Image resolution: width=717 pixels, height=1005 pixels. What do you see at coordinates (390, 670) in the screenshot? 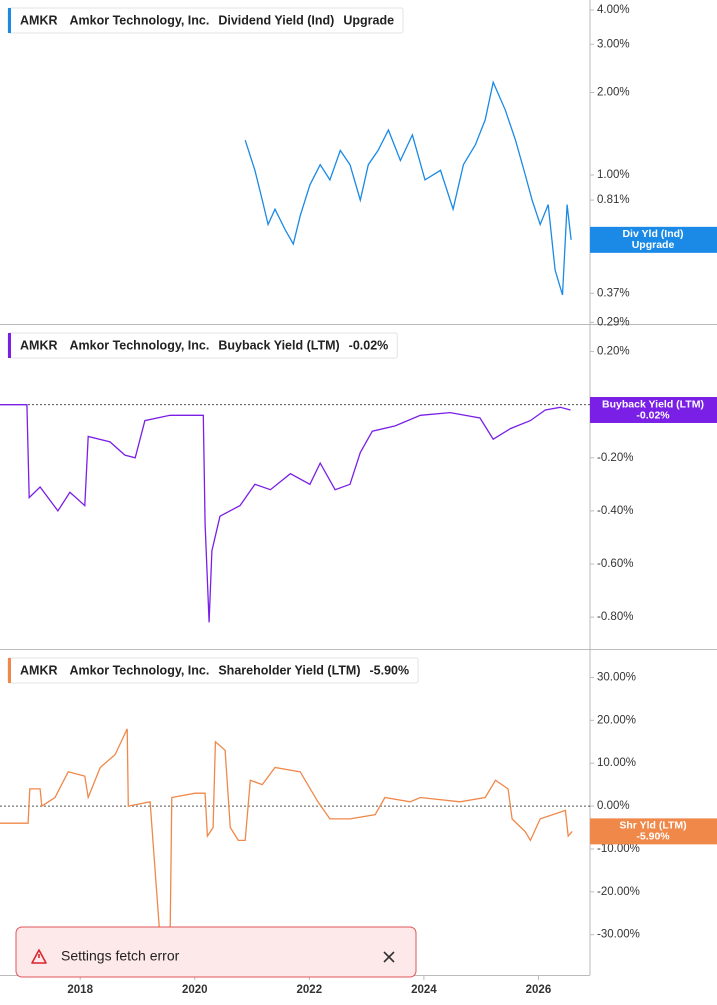
I see `header-metric-value: -5.90%` at bounding box center [390, 670].